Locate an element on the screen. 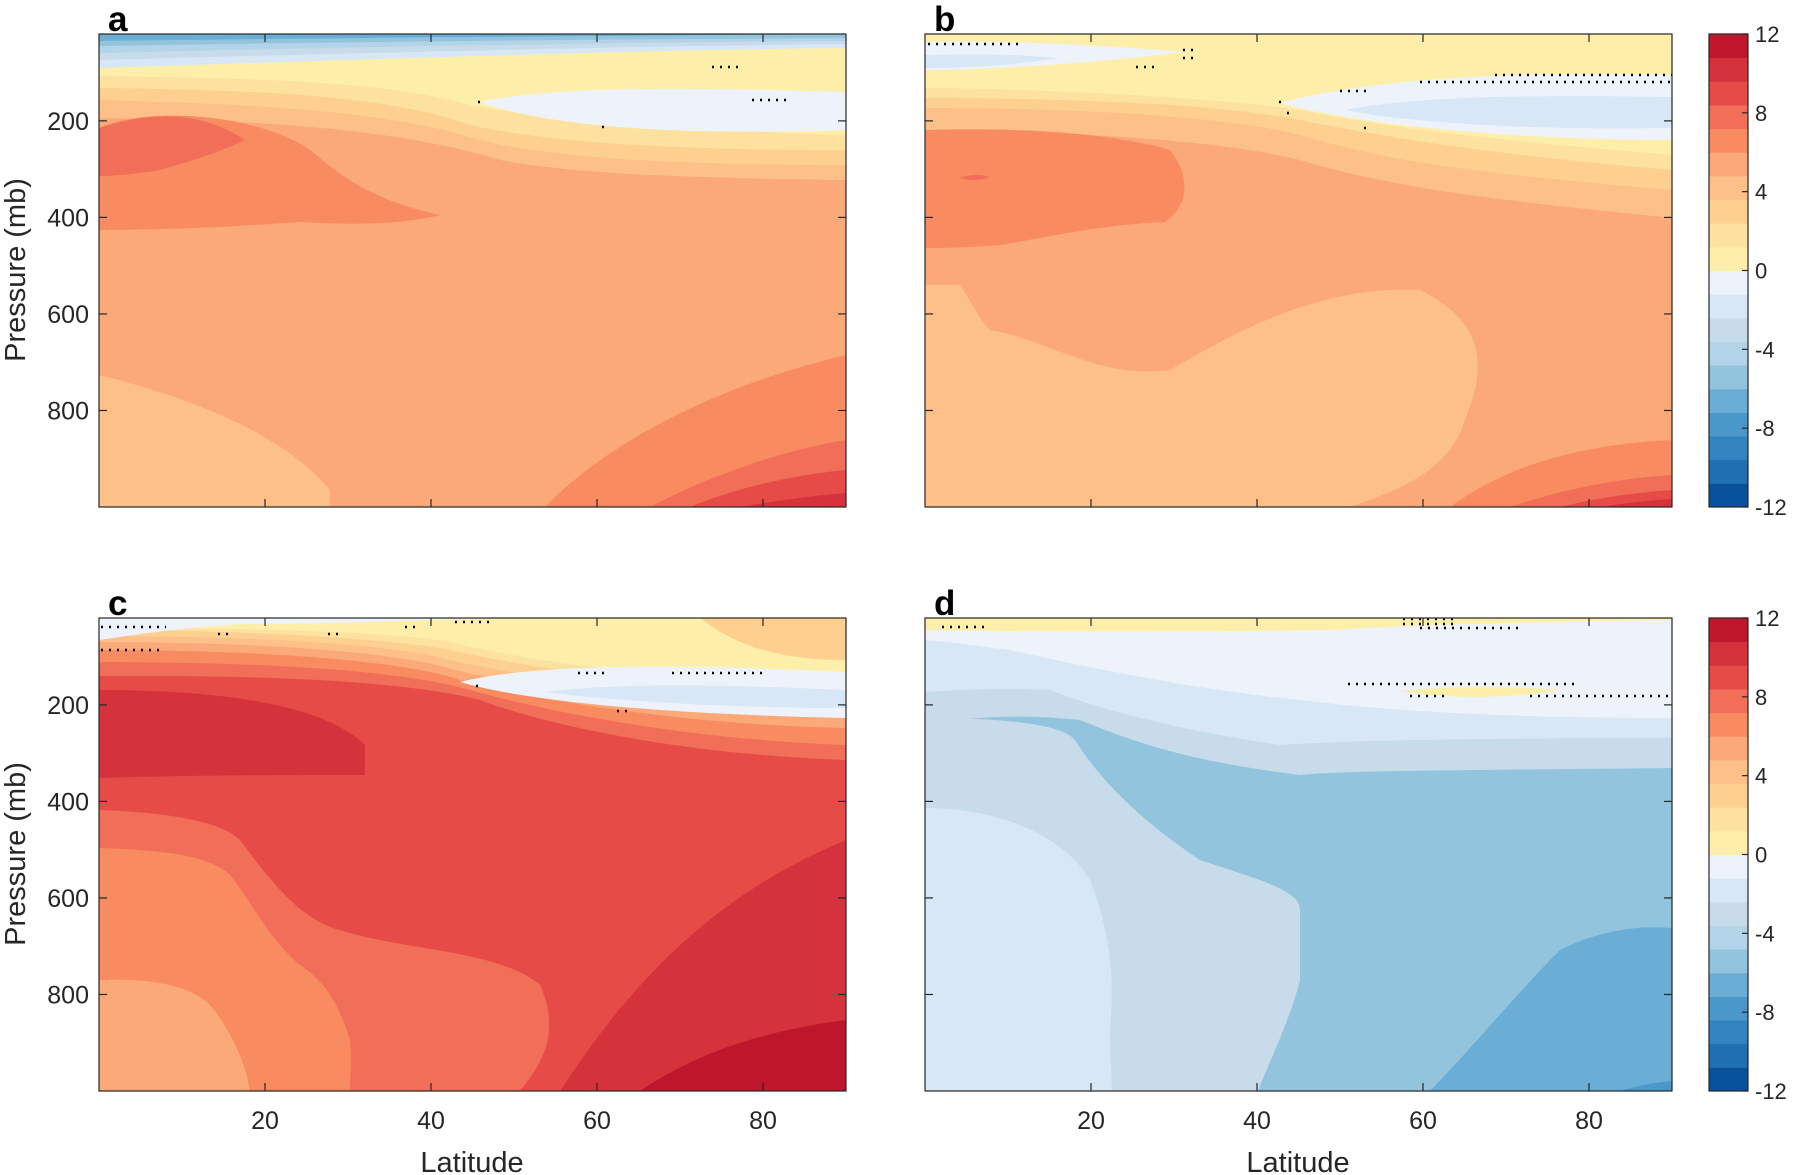 This screenshot has height=1175, width=1795. ylabel-a: Pressure (mb) is located at coordinates (16, 270).